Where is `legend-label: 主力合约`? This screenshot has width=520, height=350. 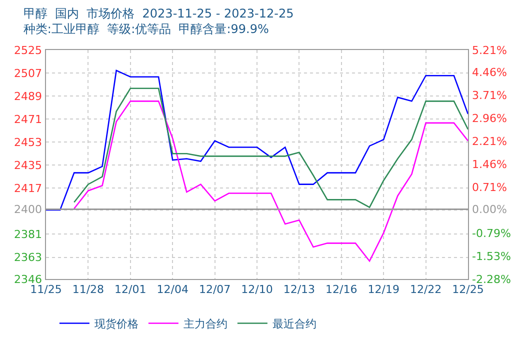 legend-label: 主力合约 is located at coordinates (205, 324).